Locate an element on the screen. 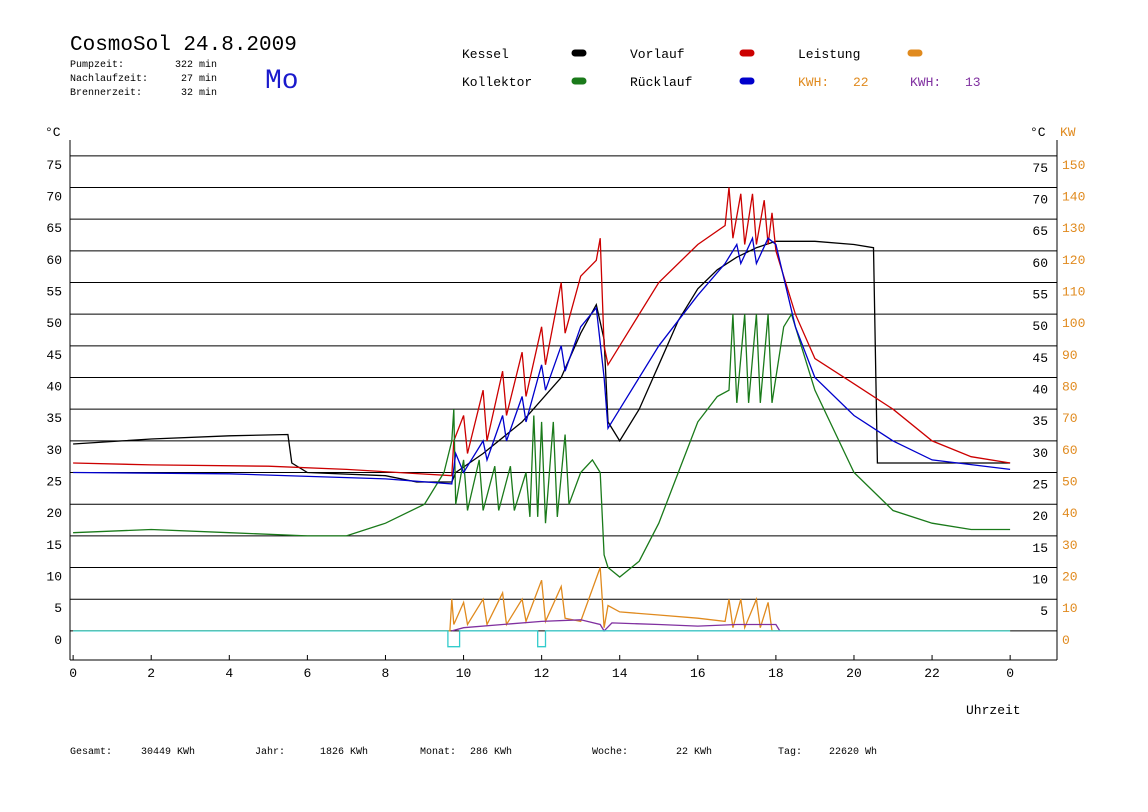 The image size is (1148, 812). y2-tick-label: 30 is located at coordinates (1070, 545).